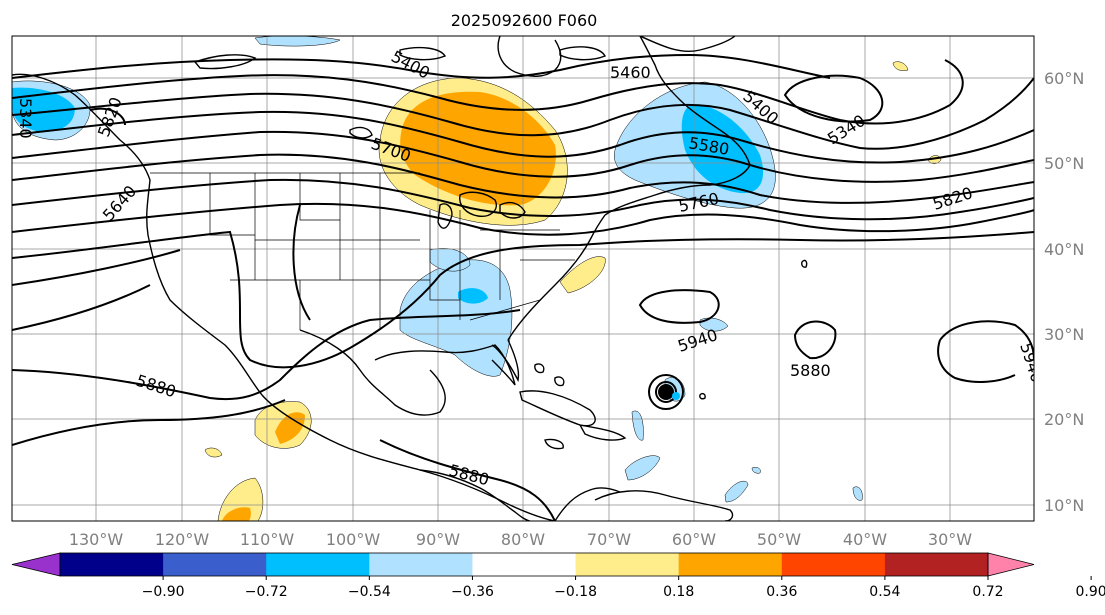  I want to click on lon-label: 30°W, so click(950, 539).